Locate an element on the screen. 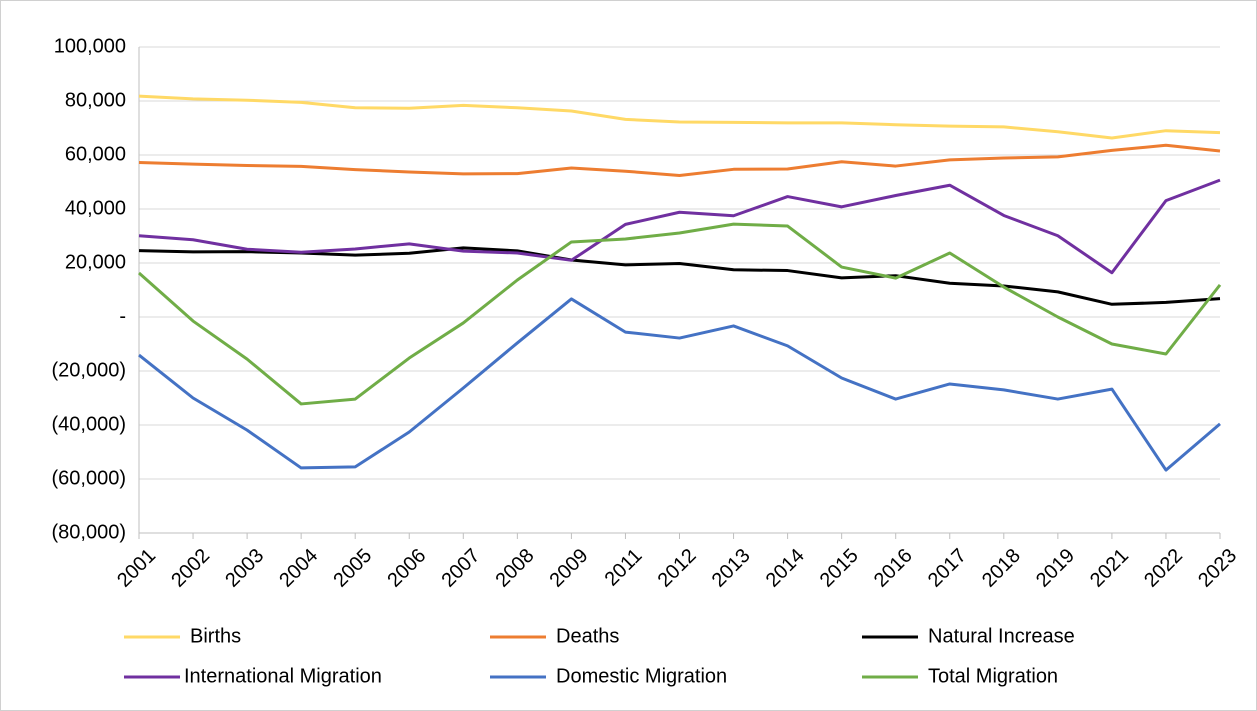 This screenshot has height=711, width=1257. legend-label: Deaths is located at coordinates (587, 636).